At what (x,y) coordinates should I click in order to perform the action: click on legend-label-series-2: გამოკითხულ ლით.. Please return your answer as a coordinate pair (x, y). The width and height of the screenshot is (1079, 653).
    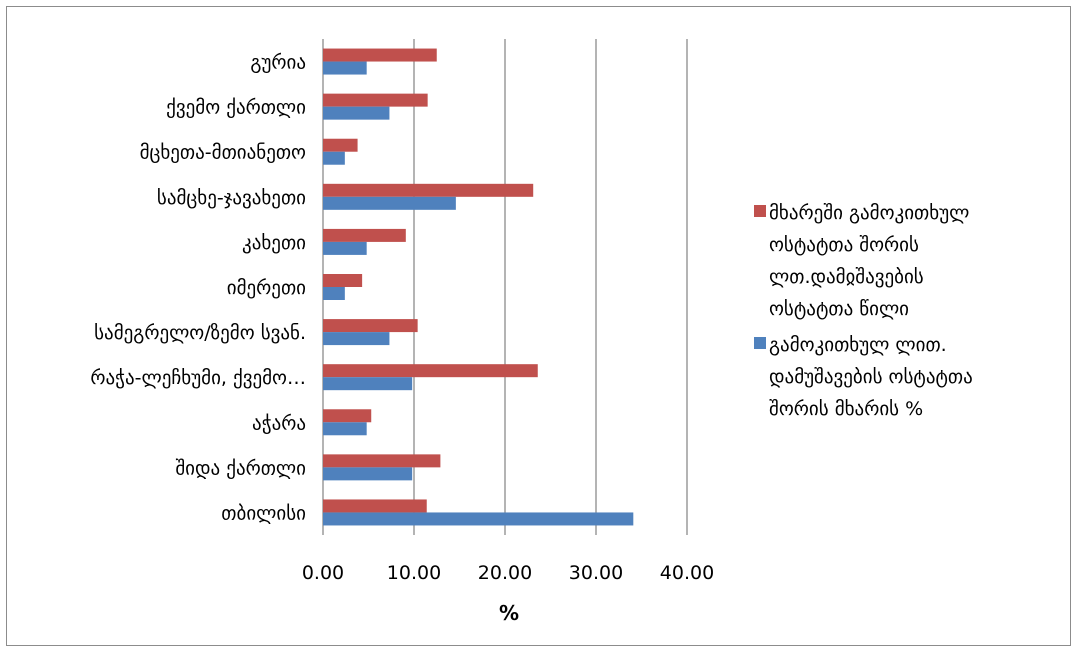
    Looking at the image, I should click on (858, 345).